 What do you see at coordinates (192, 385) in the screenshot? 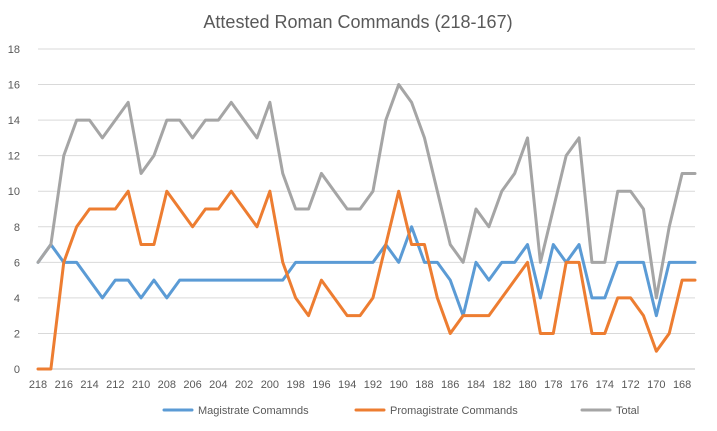
I see `x-tick-label: 206` at bounding box center [192, 385].